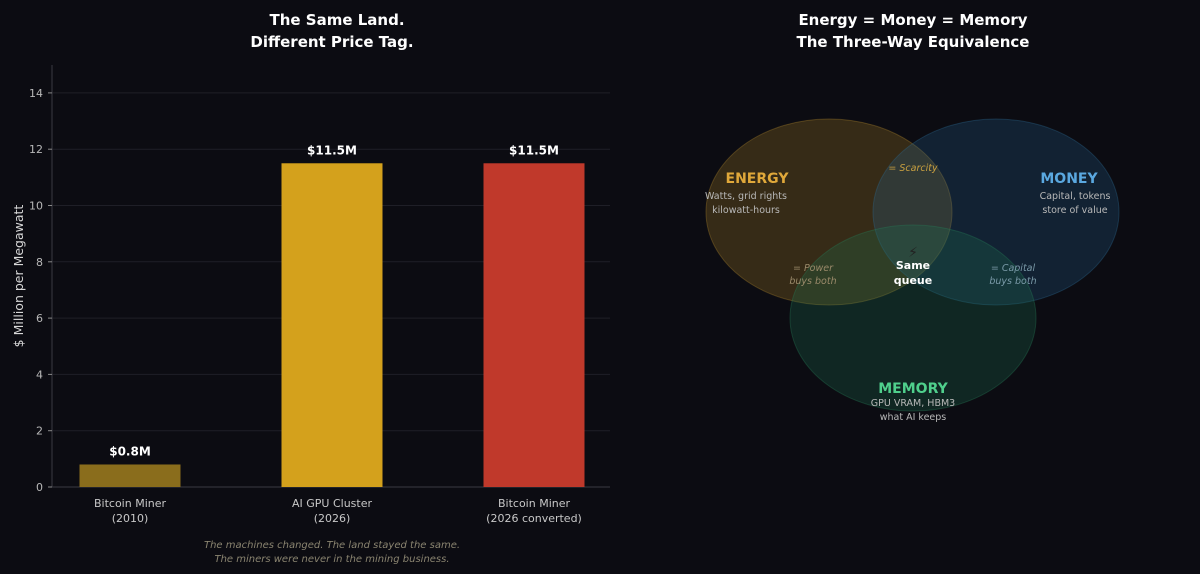 Image resolution: width=1200 pixels, height=574 pixels. Describe the element at coordinates (36, 206) in the screenshot. I see `y-tick-label: 10` at that location.